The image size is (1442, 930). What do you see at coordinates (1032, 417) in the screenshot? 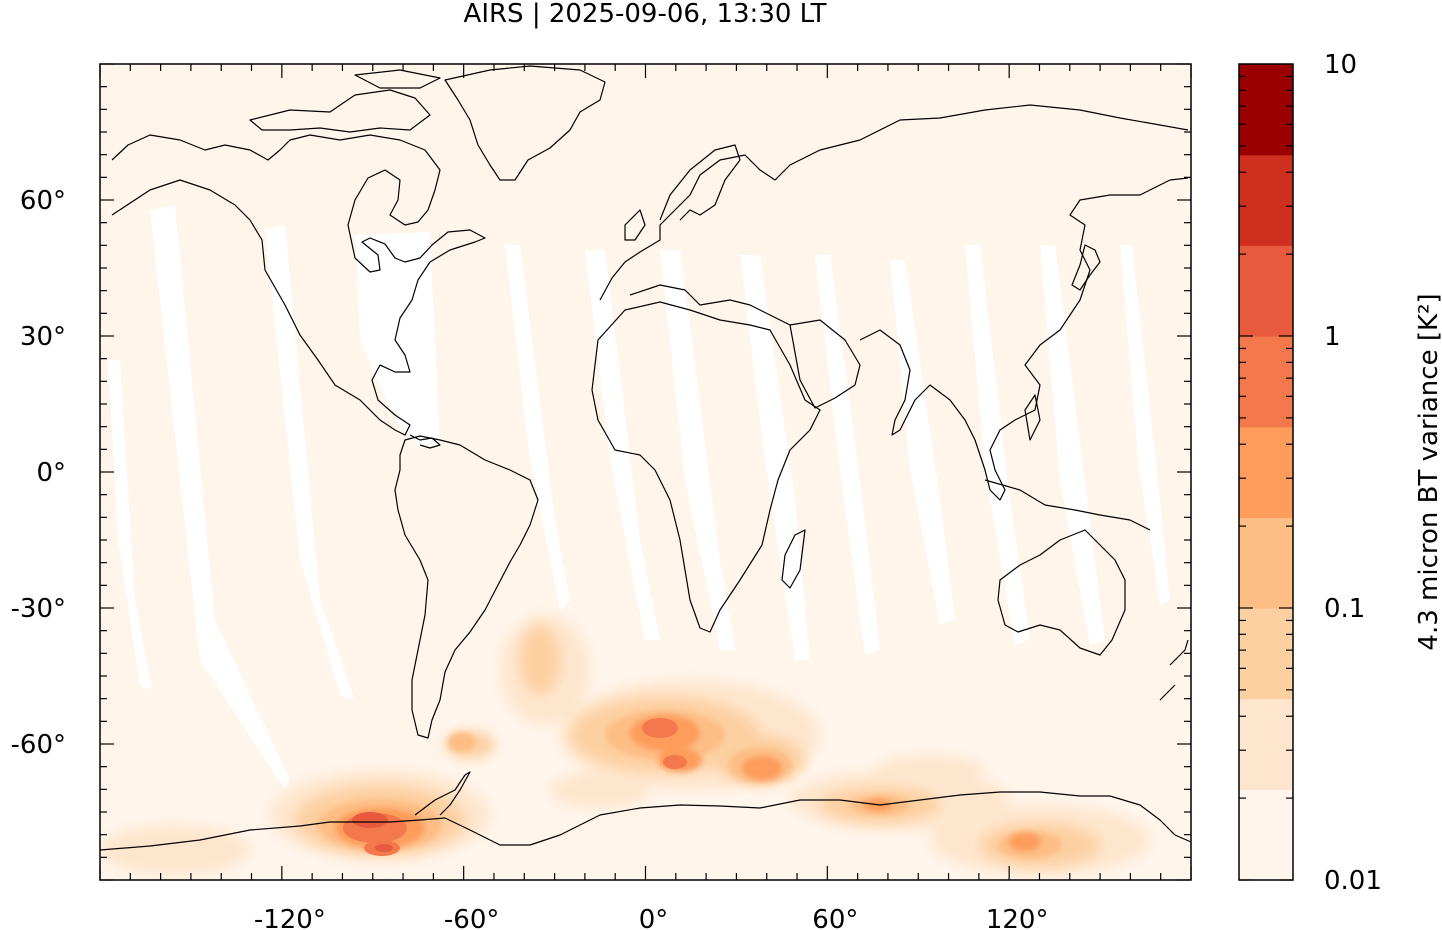
I see `coastline-philippines` at bounding box center [1032, 417].